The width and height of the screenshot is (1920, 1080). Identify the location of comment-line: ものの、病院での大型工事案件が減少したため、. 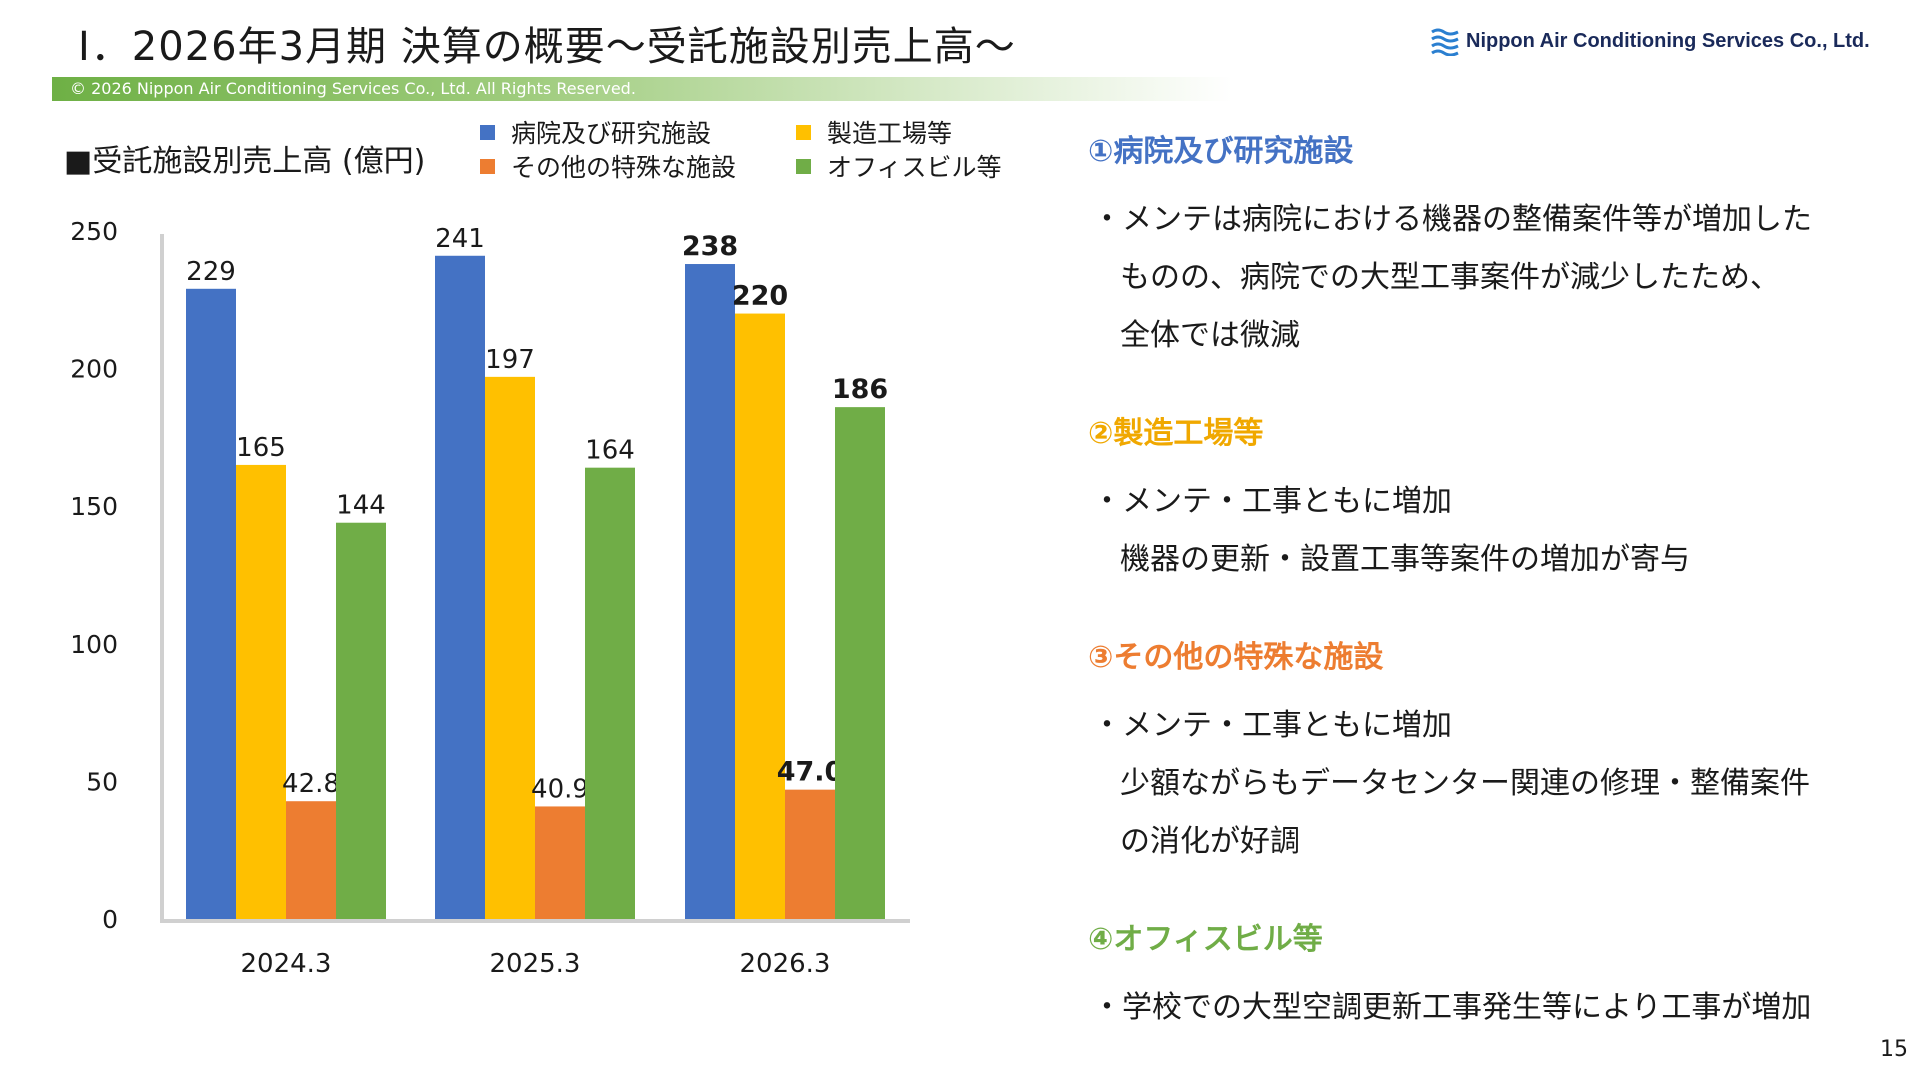
(1450, 277).